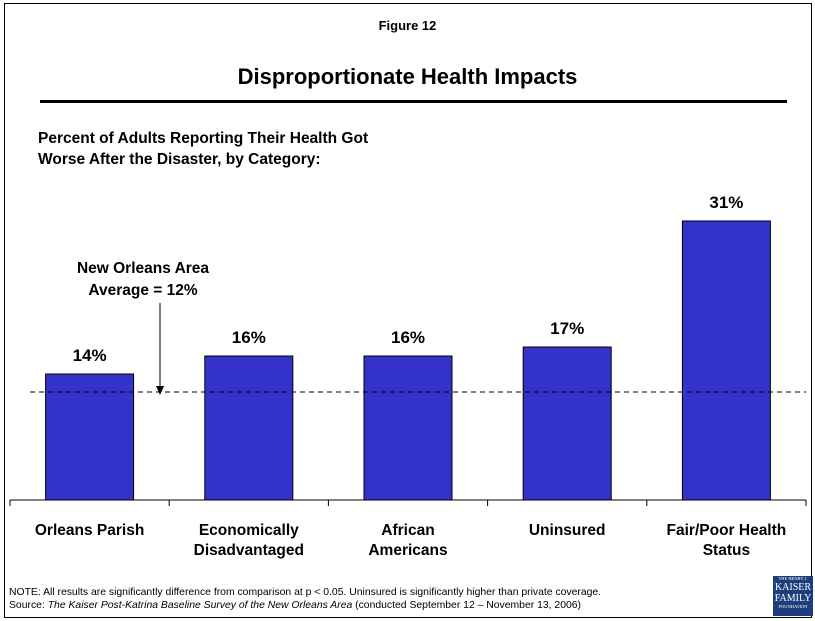 This screenshot has width=815, height=621. I want to click on data-label-2: 16%, so click(408, 337).